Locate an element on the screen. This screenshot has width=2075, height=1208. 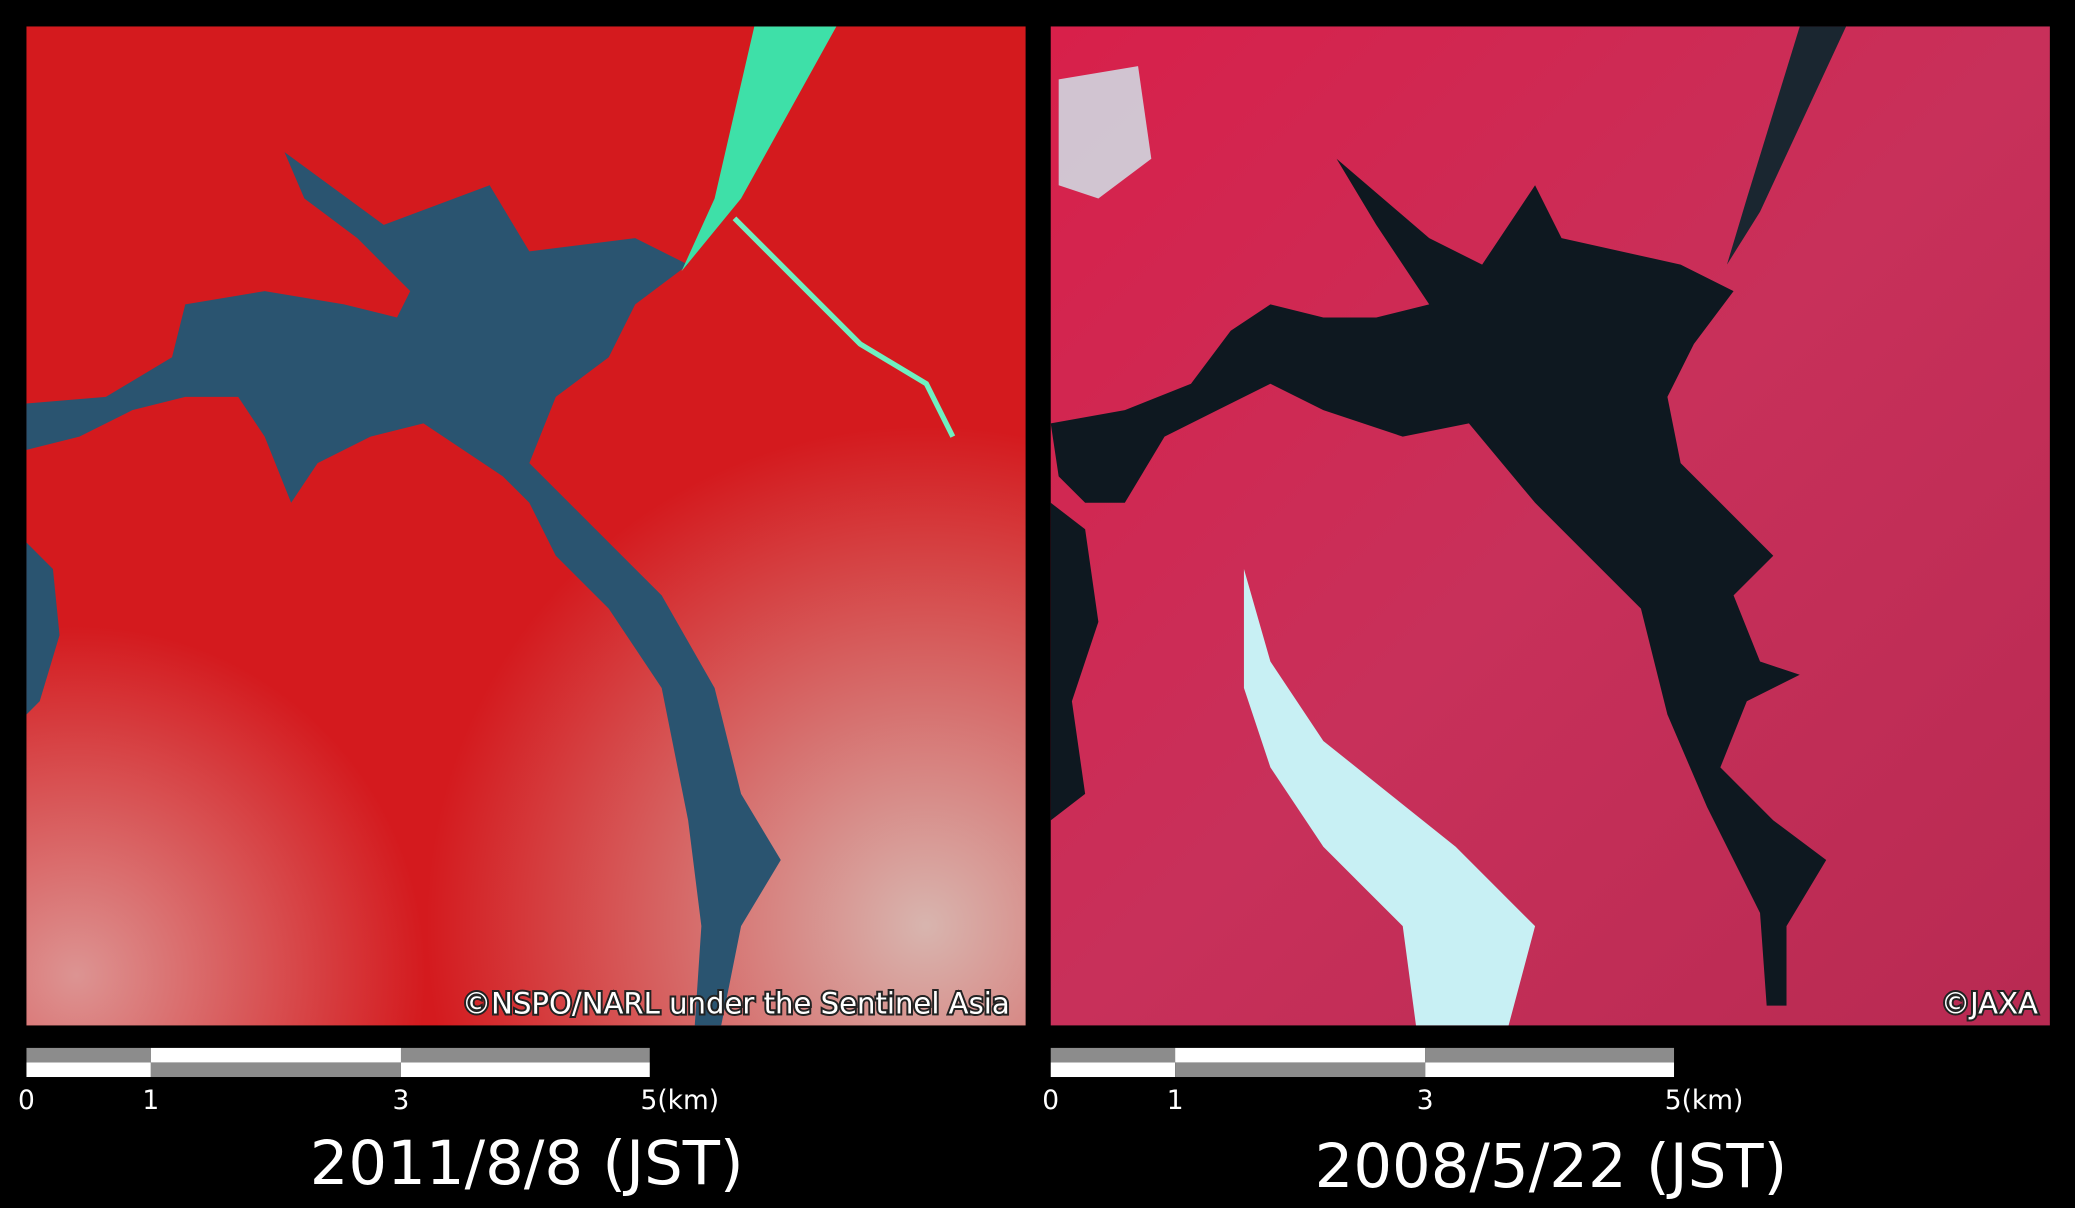
credit: ©NSPO/NARL under the Sentinel Asia is located at coordinates (736, 1004).